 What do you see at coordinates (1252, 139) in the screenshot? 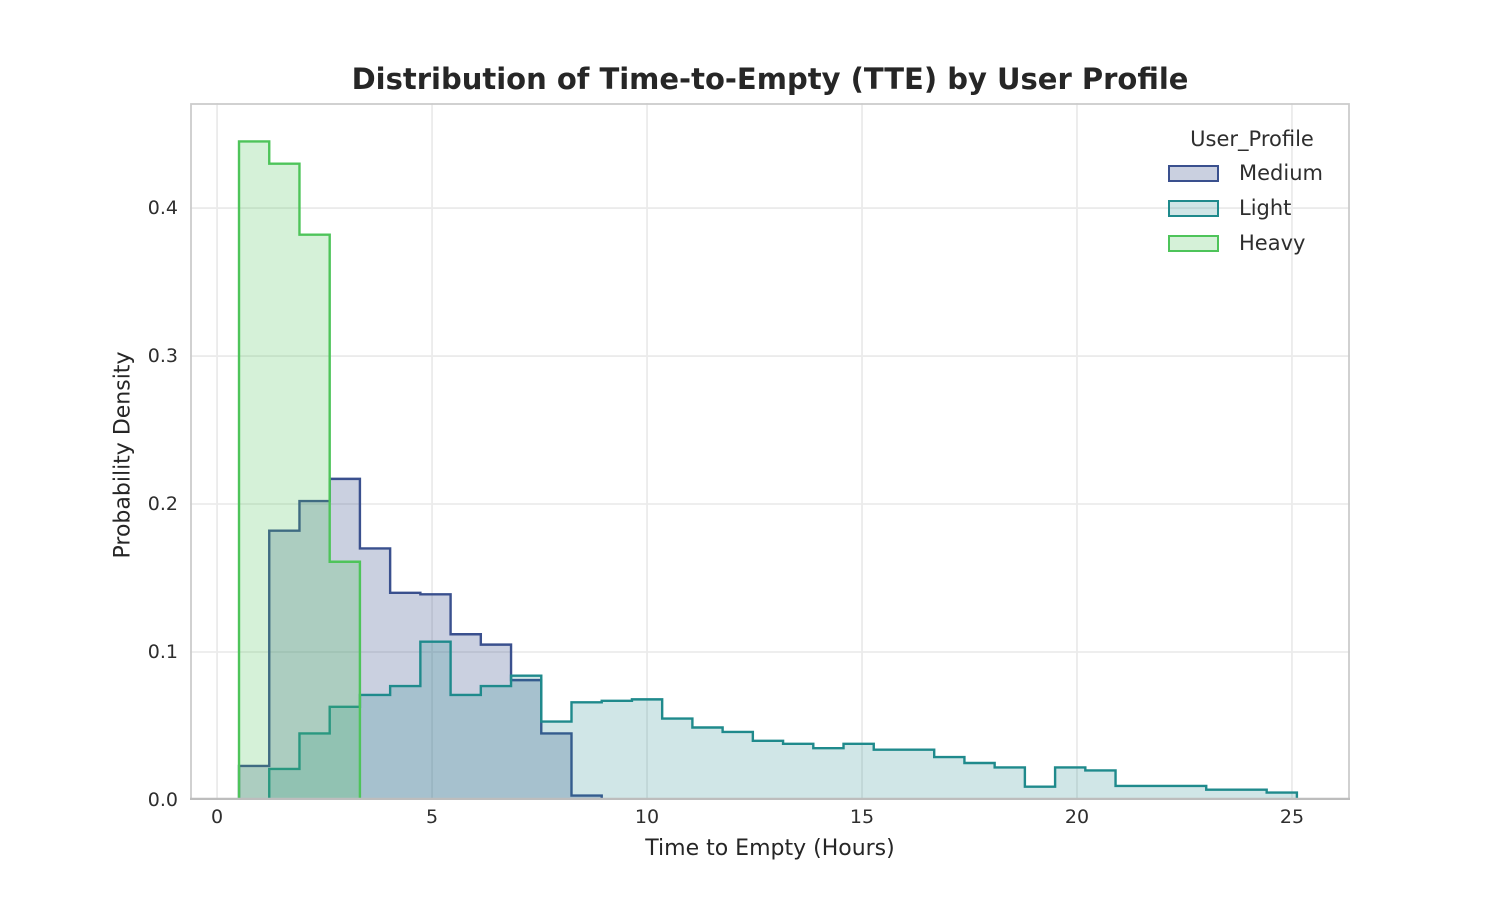
I see `legend-title: User_Profile` at bounding box center [1252, 139].